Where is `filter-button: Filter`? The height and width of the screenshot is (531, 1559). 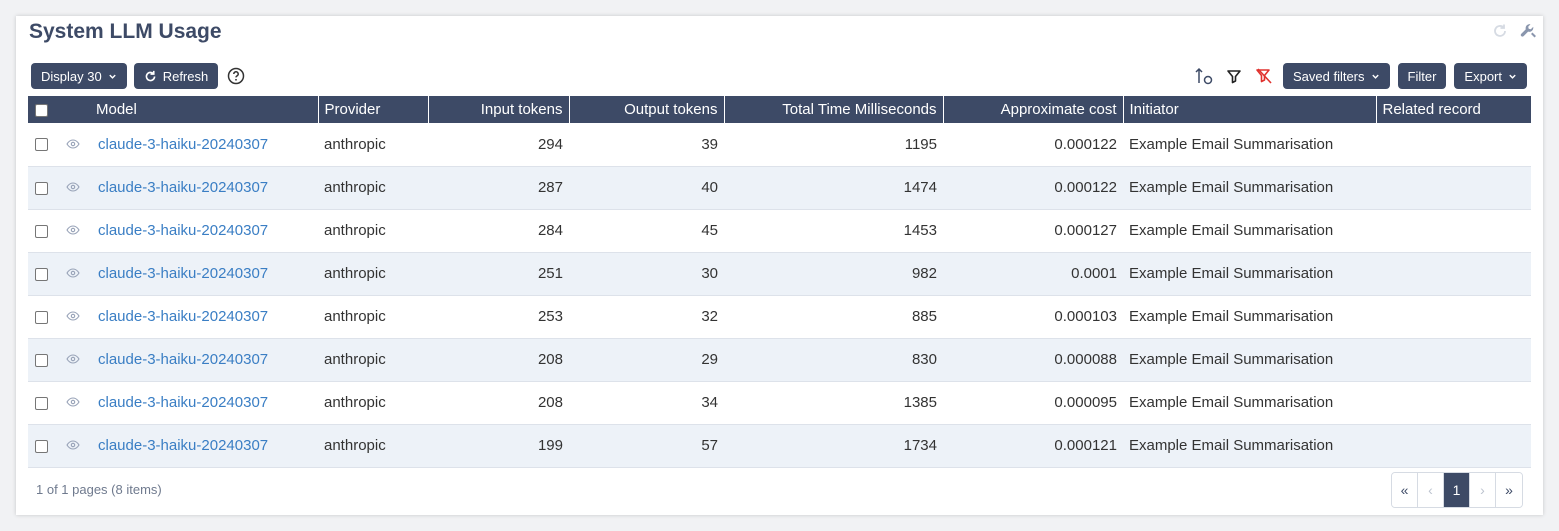 filter-button: Filter is located at coordinates (1422, 76).